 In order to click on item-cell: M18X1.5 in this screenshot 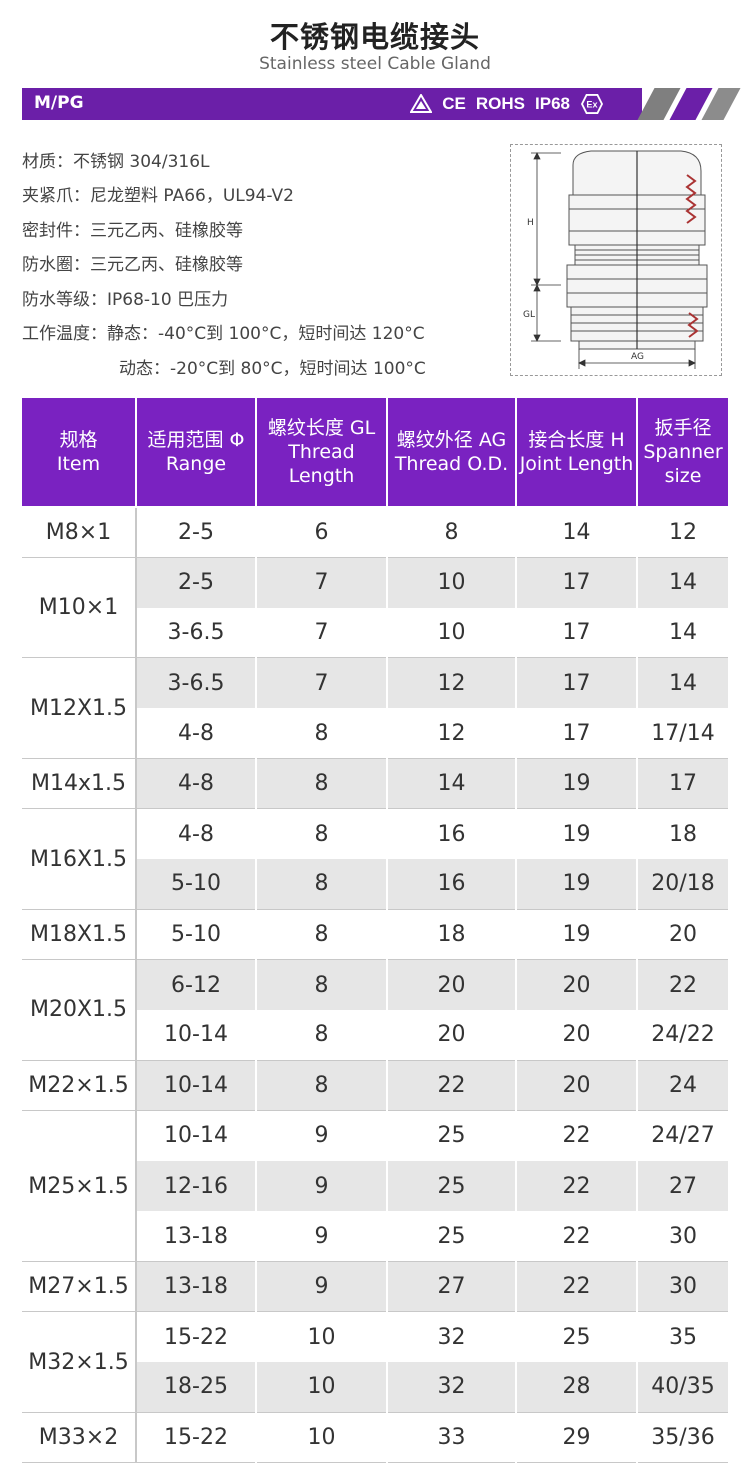, I will do `click(78, 935)`.